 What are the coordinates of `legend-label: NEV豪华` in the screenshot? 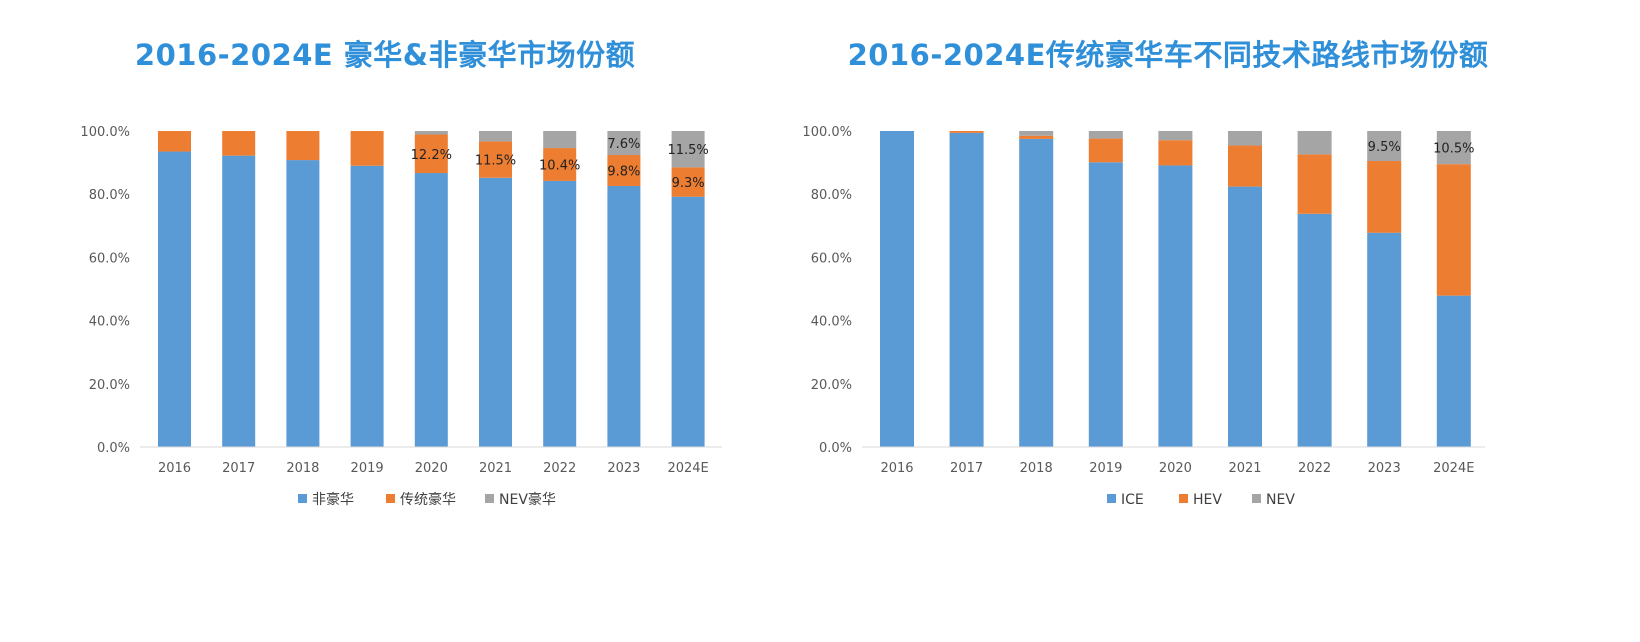 It's located at (527, 500).